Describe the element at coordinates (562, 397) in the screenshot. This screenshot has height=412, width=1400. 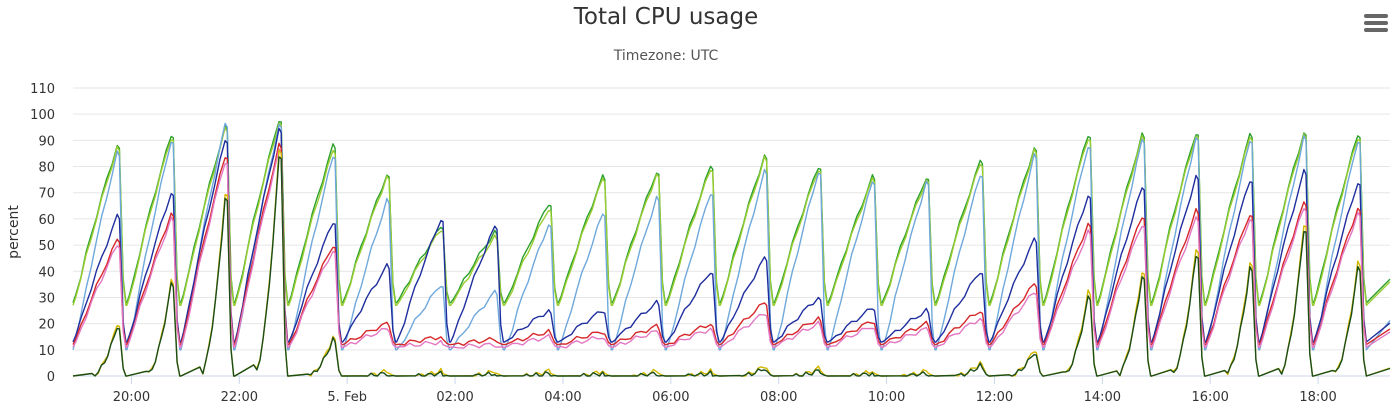
I see `x-tick-label: 04:00` at that location.